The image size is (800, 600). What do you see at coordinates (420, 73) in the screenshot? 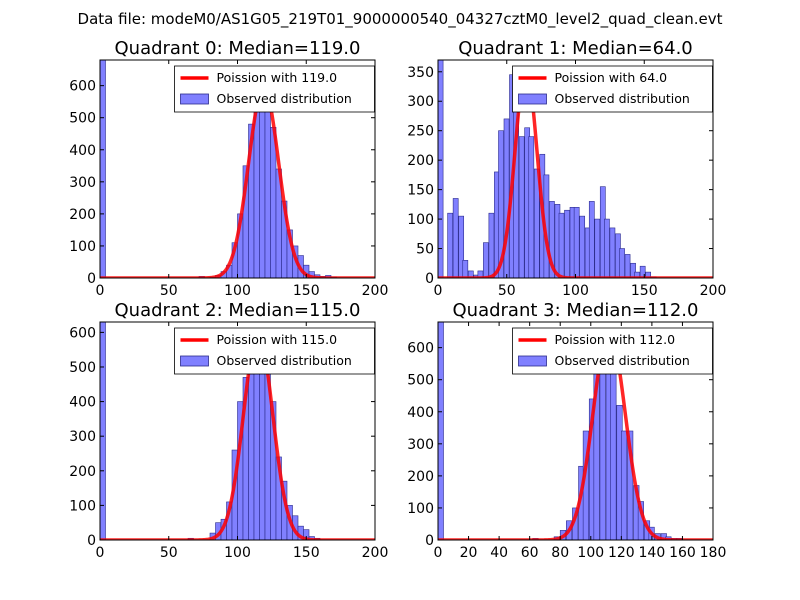
I see `y-tick-label: 350` at bounding box center [420, 73].